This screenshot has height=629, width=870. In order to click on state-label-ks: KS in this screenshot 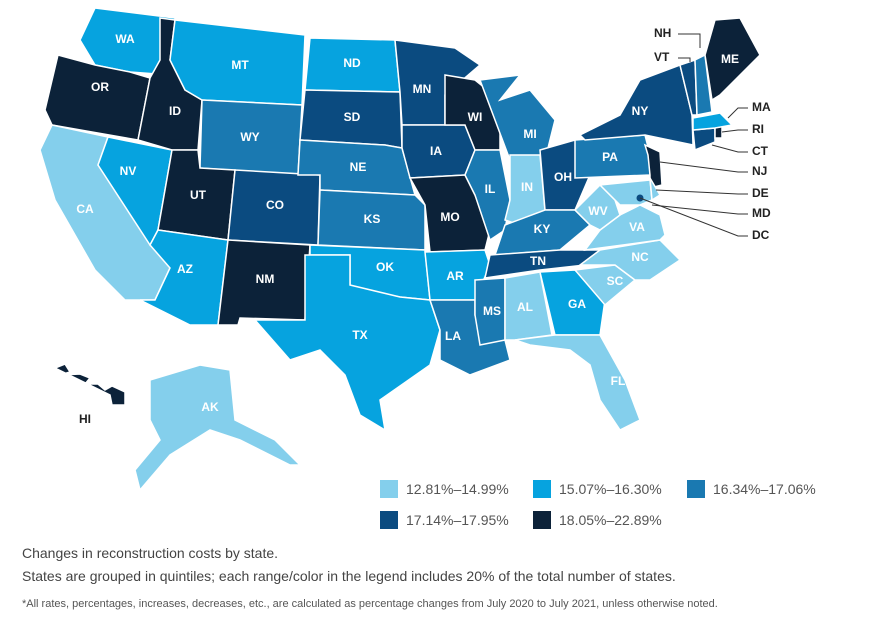, I will do `click(372, 219)`.